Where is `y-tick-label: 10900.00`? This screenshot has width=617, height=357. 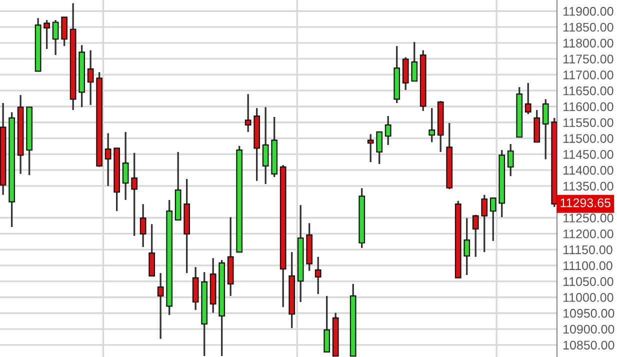
y-tick-label: 10900.00 is located at coordinates (589, 329).